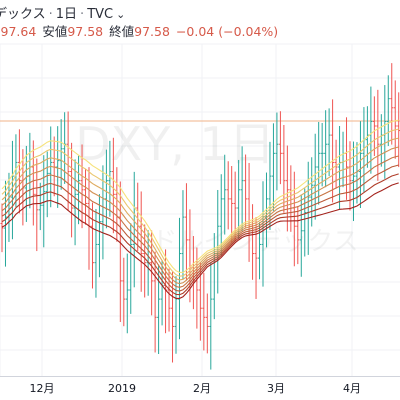 Image resolution: width=400 pixels, height=400 pixels. Describe the element at coordinates (122, 31) in the screenshot. I see `close-label: 終値` at that location.